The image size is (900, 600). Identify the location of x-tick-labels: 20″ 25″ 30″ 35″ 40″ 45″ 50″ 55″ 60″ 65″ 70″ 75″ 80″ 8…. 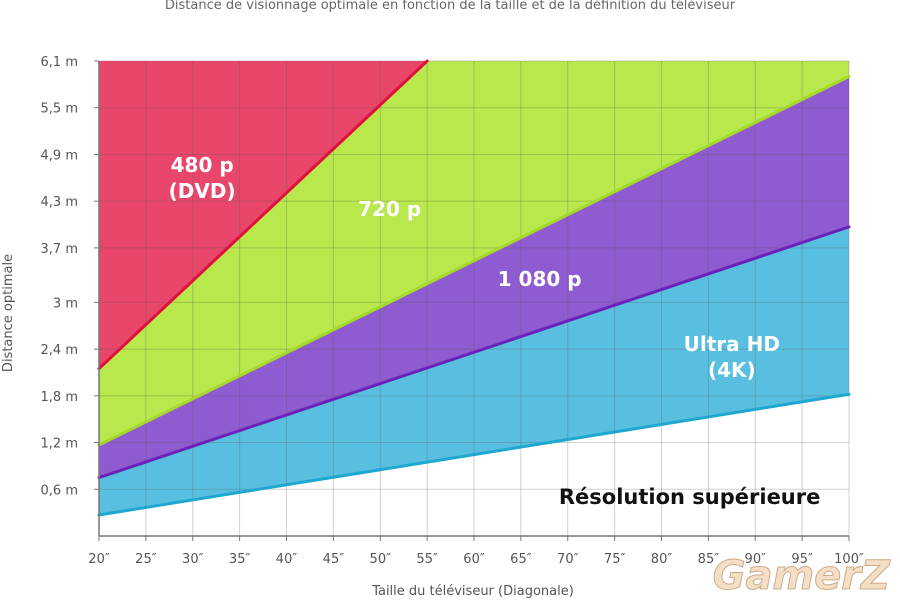
(476, 551).